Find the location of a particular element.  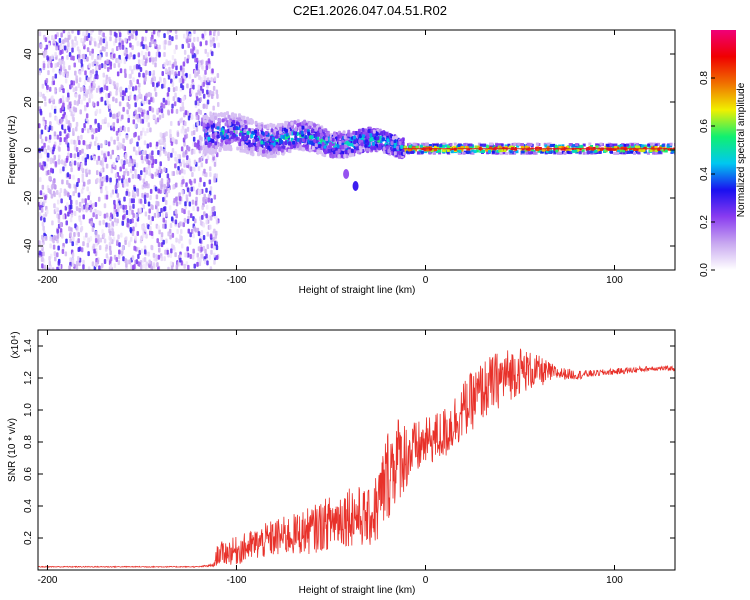

spectrogram-y-tick-label-20: 20 is located at coordinates (28, 102).